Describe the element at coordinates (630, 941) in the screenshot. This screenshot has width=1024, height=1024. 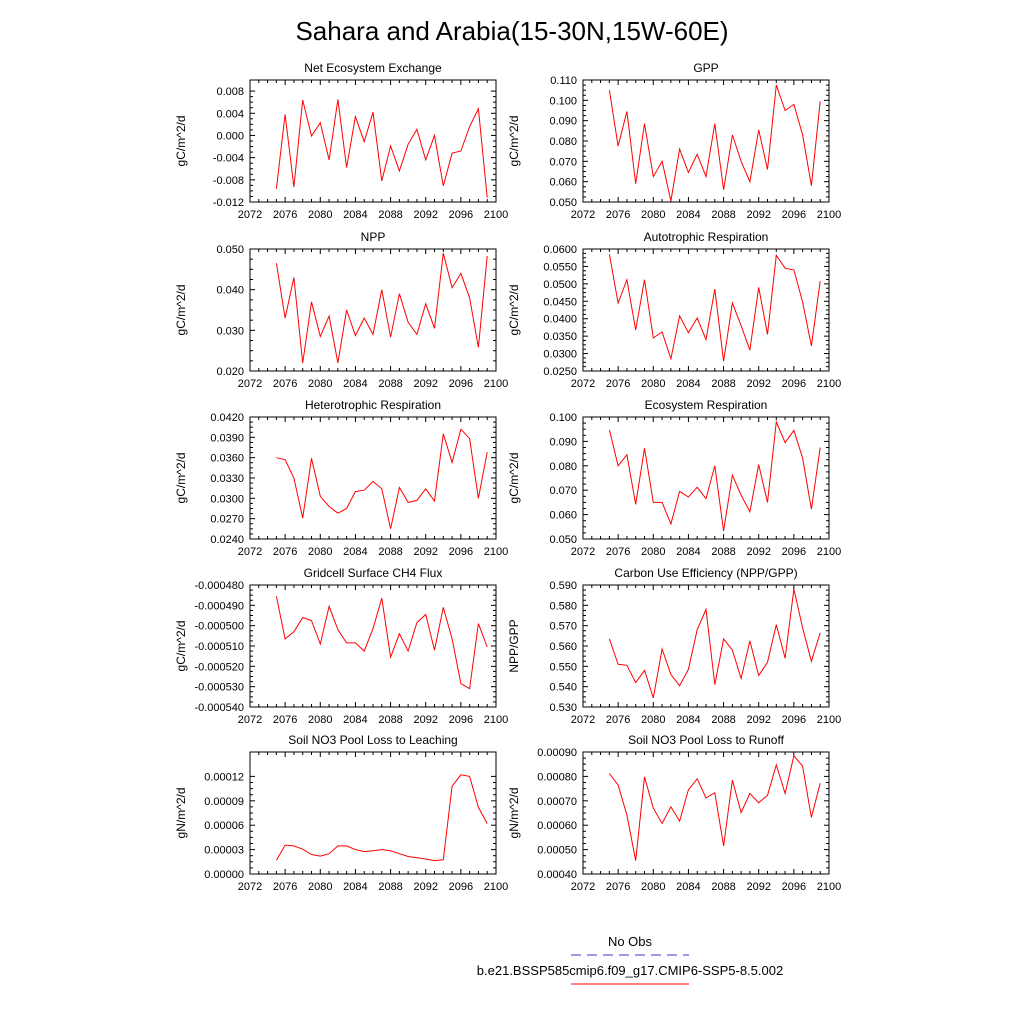
I see `legend-obs-label: No Obs` at that location.